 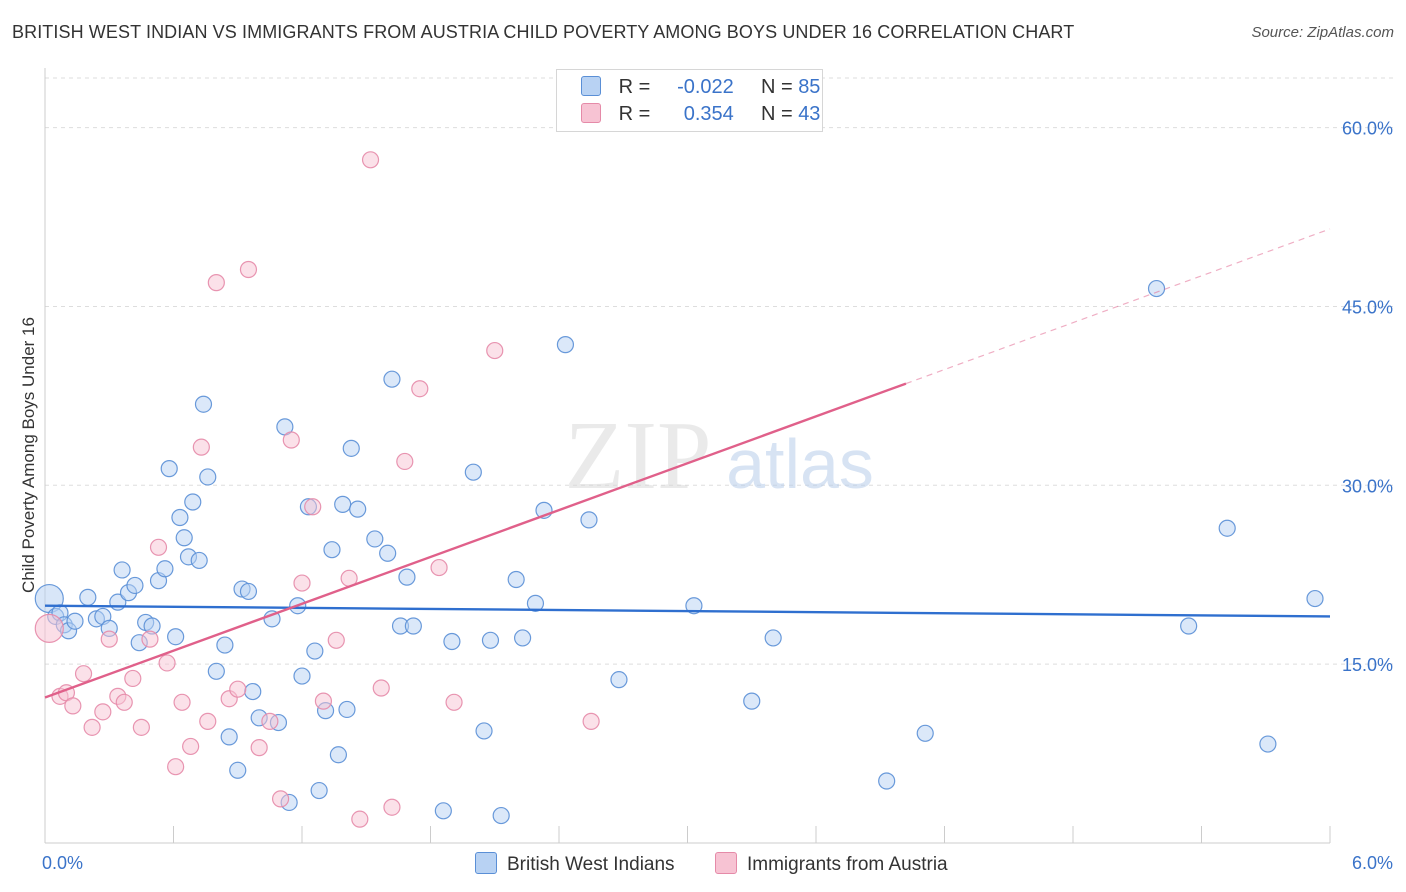 I want to click on x-tick-label: 6.0%, so click(x=1372, y=863).